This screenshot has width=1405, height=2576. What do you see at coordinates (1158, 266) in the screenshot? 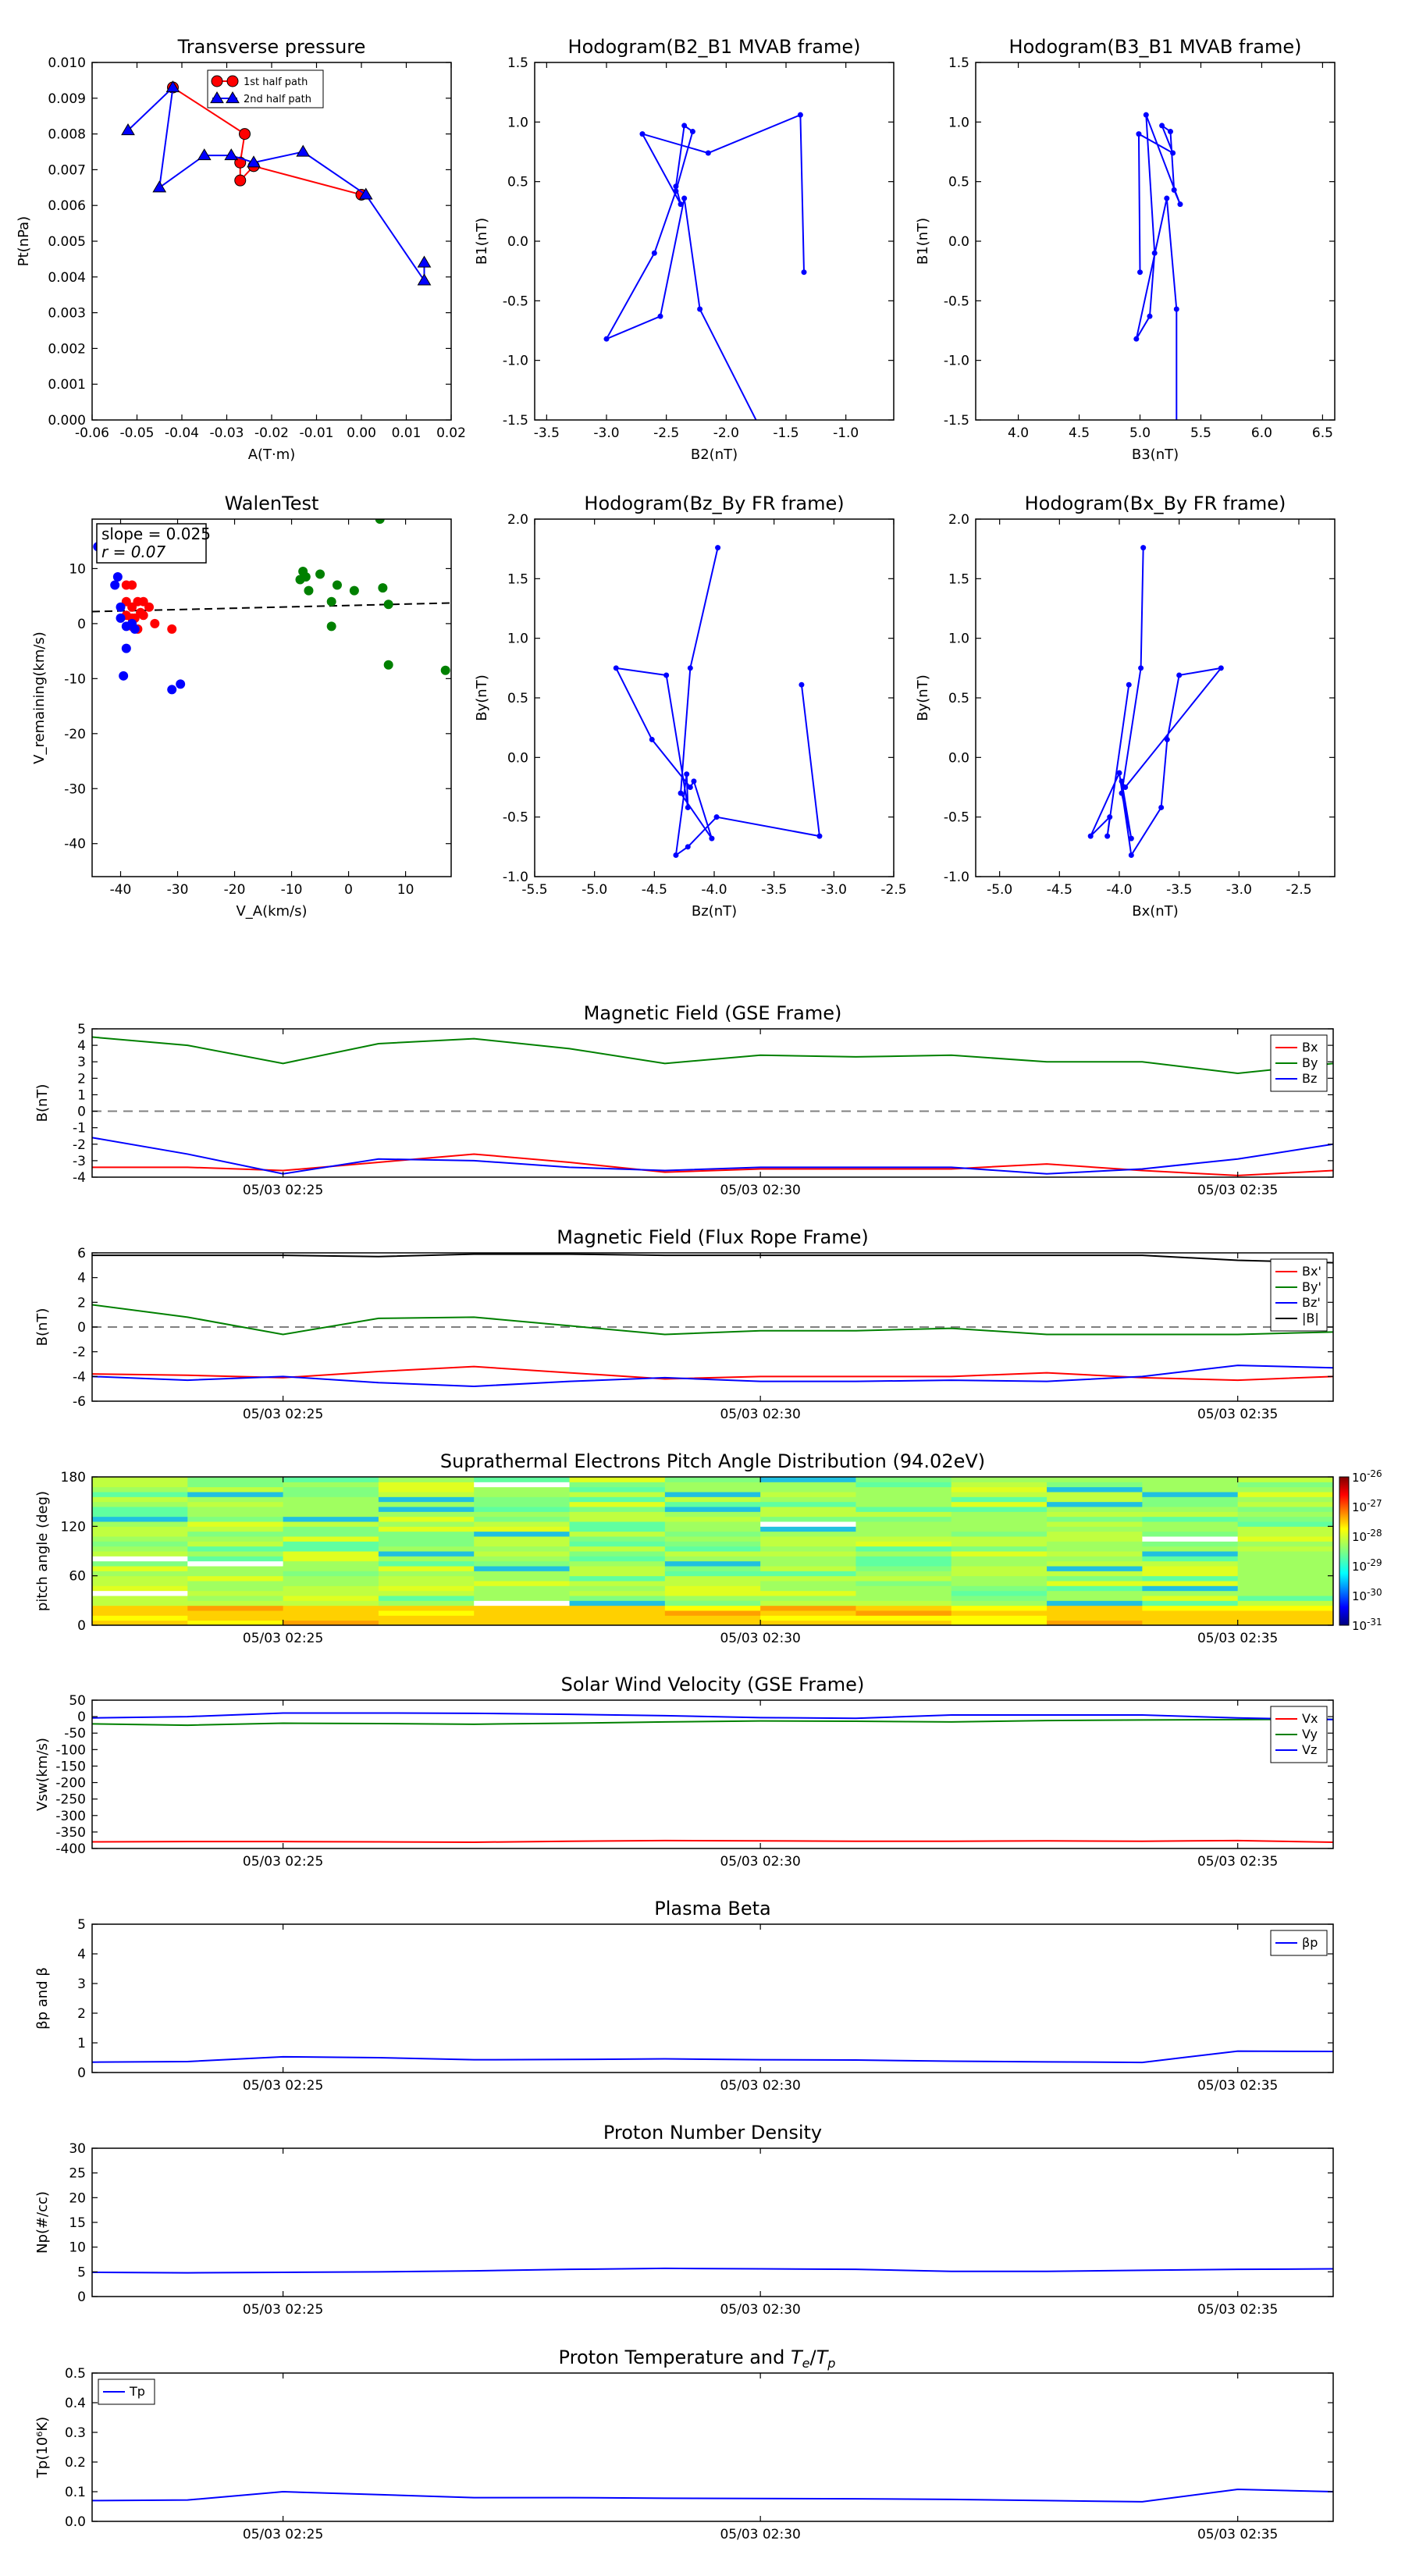
I see `h31-plot-area` at bounding box center [1158, 266].